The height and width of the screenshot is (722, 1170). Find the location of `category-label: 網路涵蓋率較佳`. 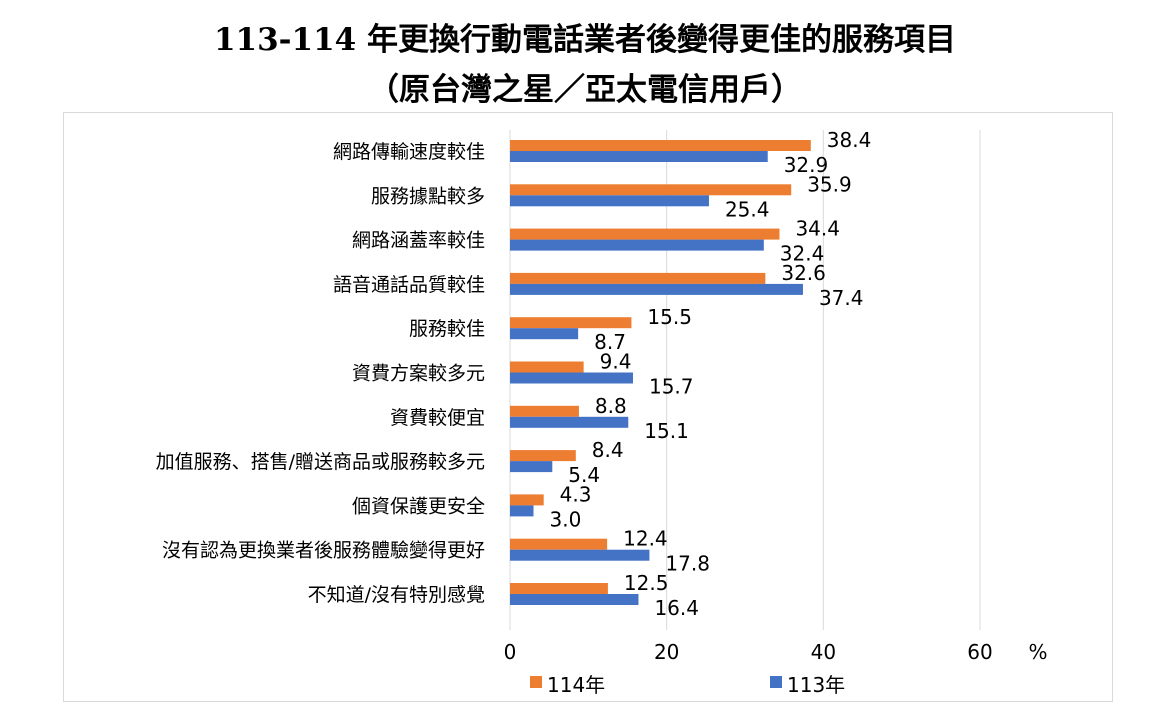

category-label: 網路涵蓋率較佳 is located at coordinates (418, 241).